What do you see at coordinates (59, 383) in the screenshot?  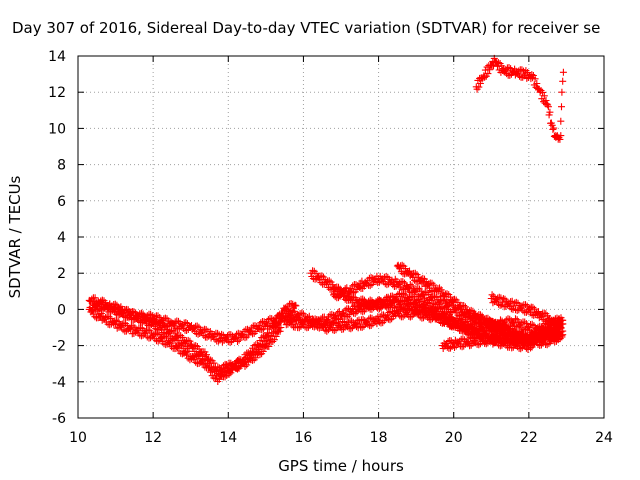 I see `y-tick-label: -4` at bounding box center [59, 383].